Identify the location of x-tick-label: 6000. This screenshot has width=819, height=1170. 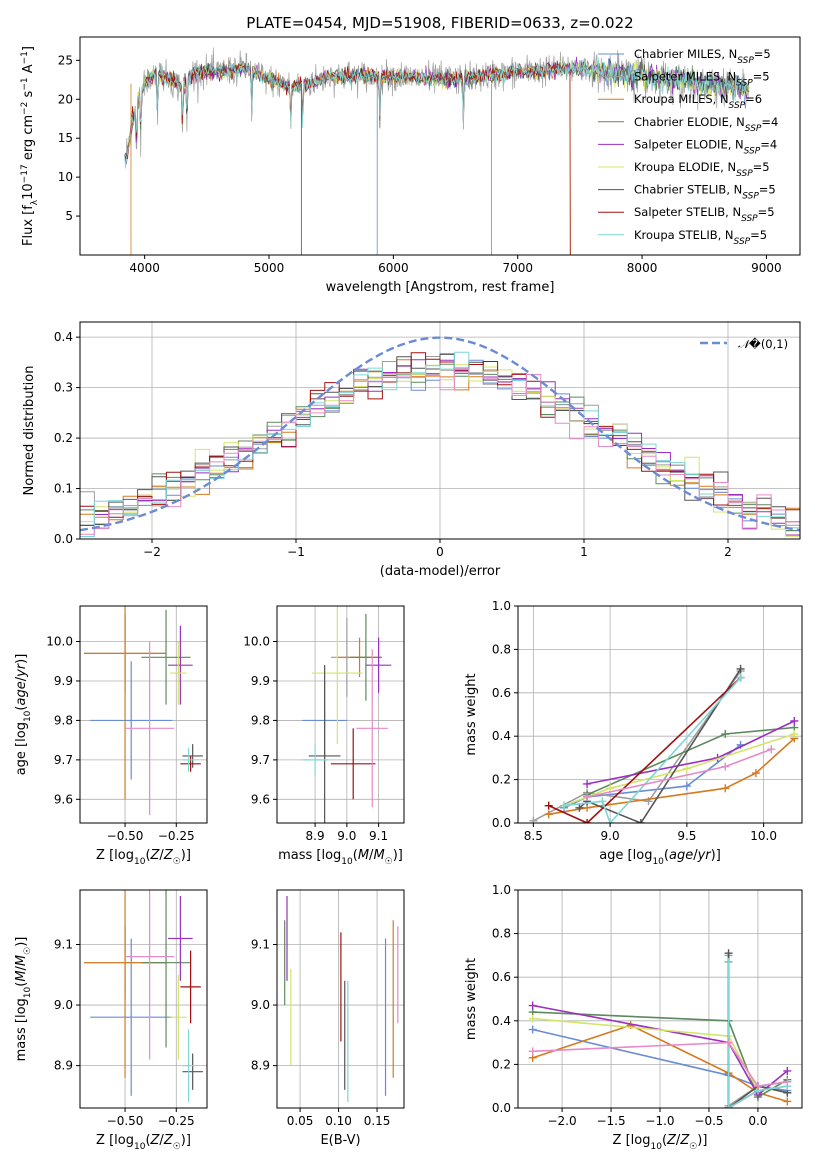
(393, 268).